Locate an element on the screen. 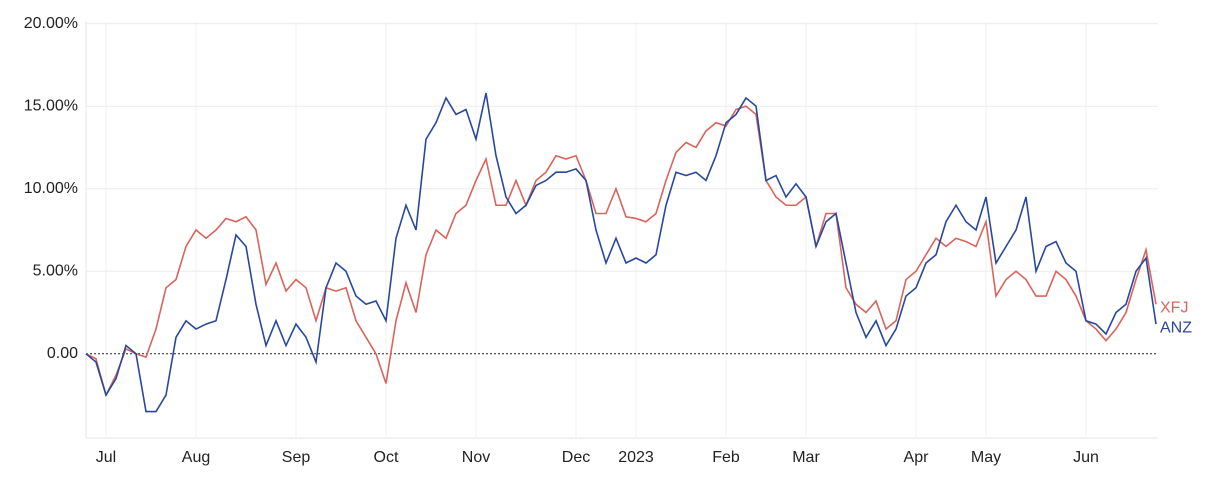  x-tick-label: Feb is located at coordinates (726, 457).